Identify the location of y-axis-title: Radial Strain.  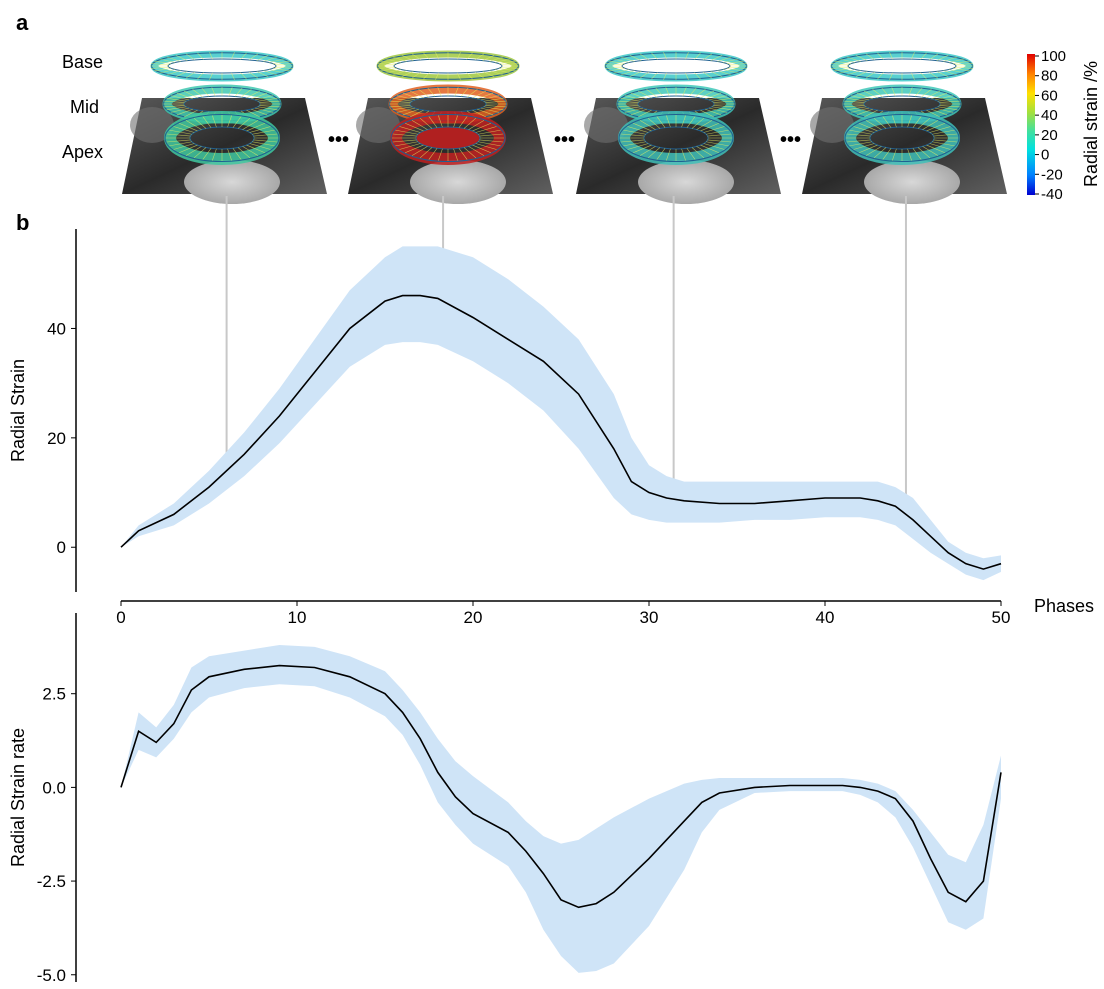
(18, 410).